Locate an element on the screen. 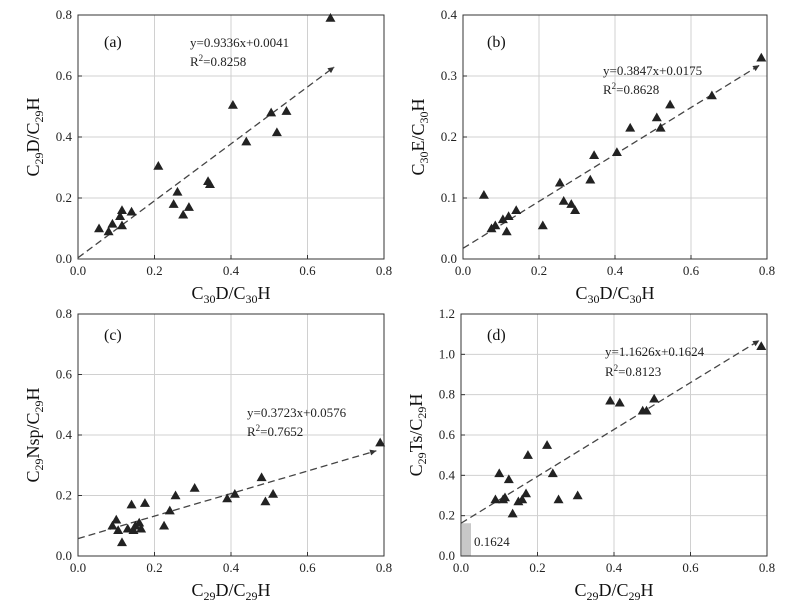 This screenshot has width=808, height=603. panel-label: (c) is located at coordinates (113, 335).